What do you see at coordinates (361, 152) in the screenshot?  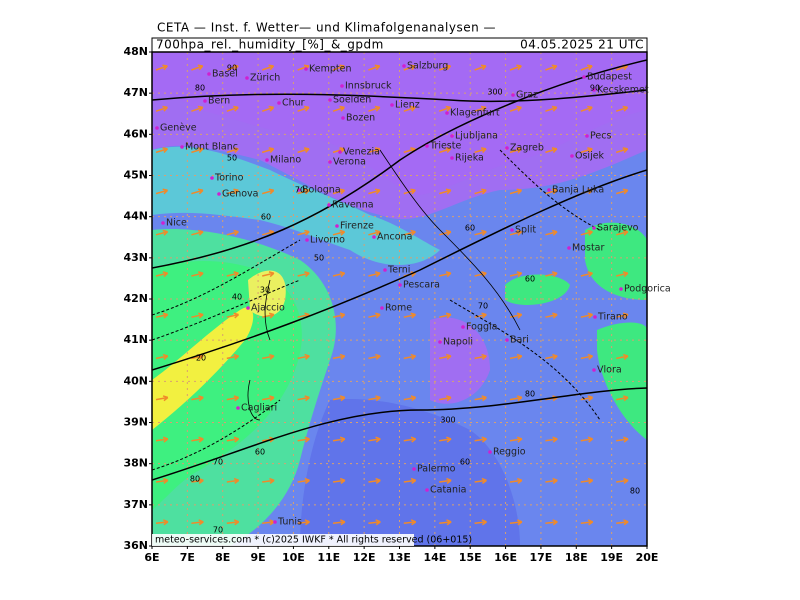 I see `city-label: Venezia` at bounding box center [361, 152].